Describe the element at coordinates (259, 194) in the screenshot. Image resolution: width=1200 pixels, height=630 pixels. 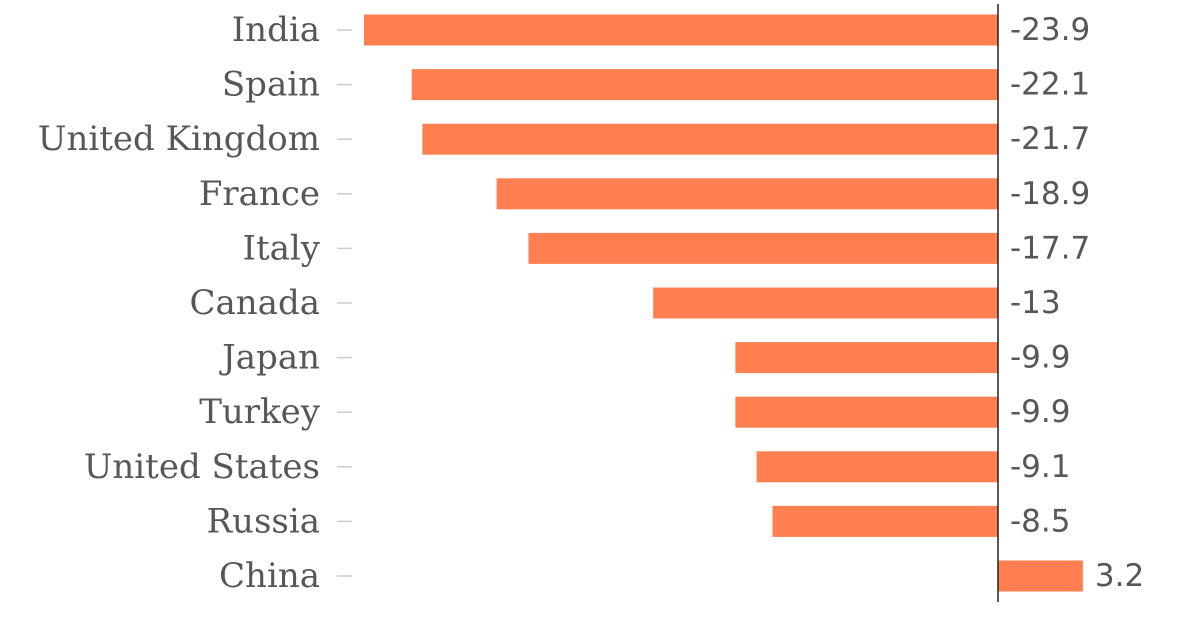
I see `category-label-france: France` at that location.